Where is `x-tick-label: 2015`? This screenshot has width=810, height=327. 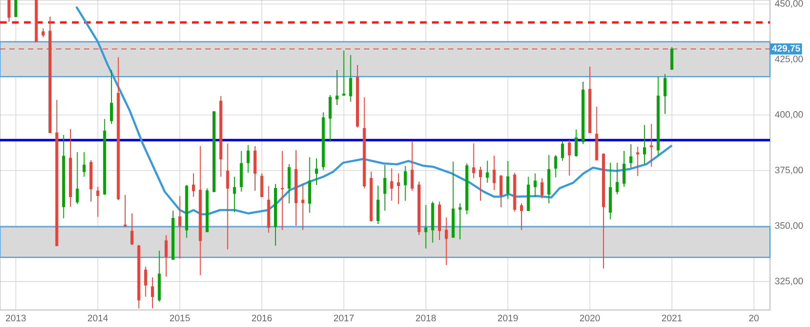
x-tick-label: 2015 is located at coordinates (180, 318).